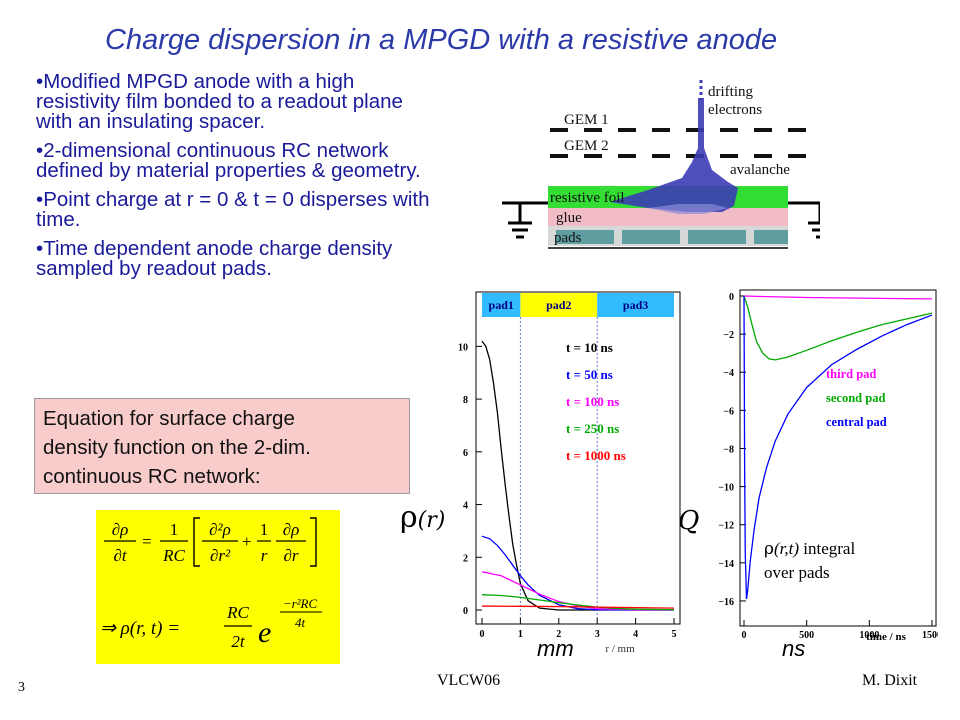 This screenshot has height=720, width=960. Describe the element at coordinates (313, 542) in the screenshot. I see `eq1-bracket-right` at that location.